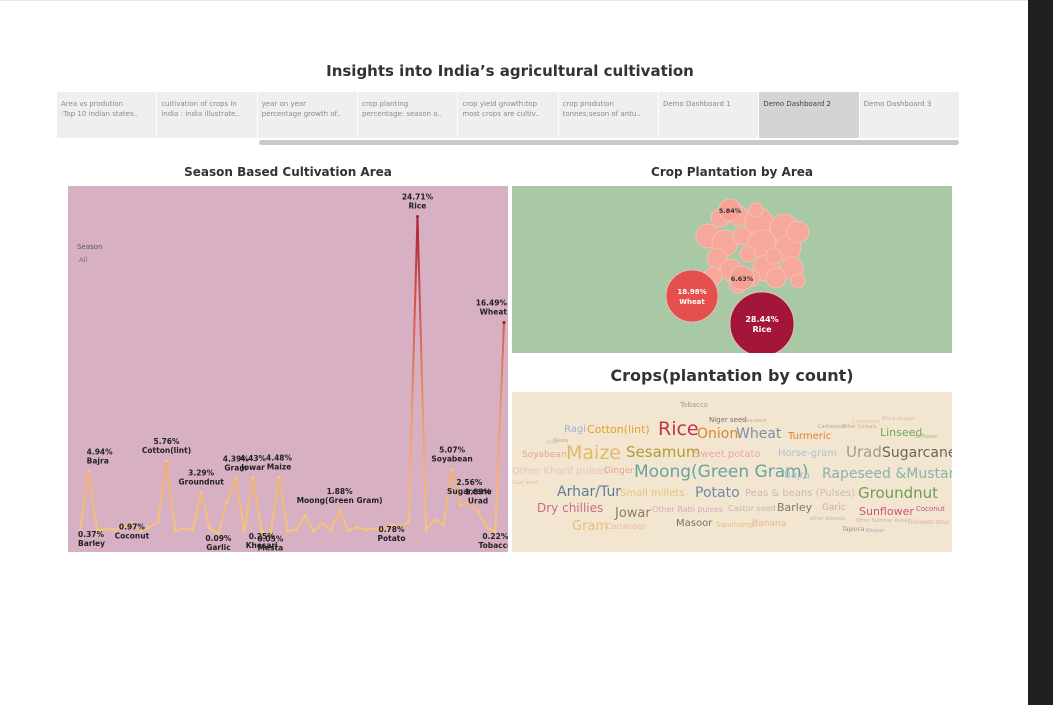 The image size is (1053, 705). I want to click on word-cloud-word: Other Summer Pulses, so click(883, 521).